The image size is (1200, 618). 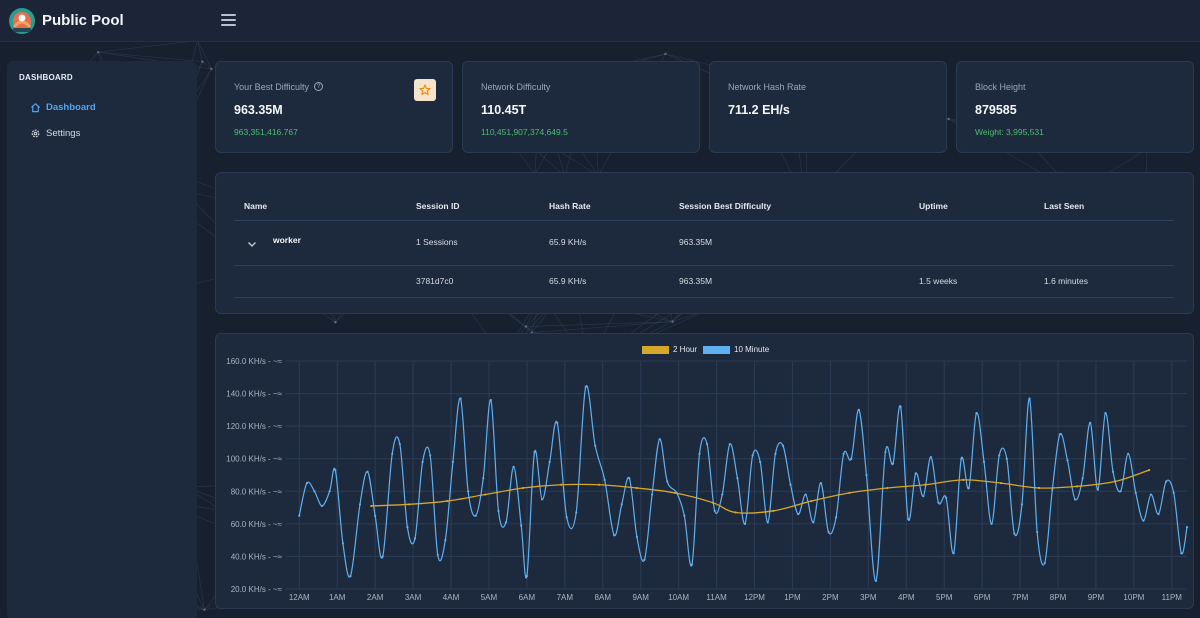 I want to click on star-button, so click(x=425, y=90).